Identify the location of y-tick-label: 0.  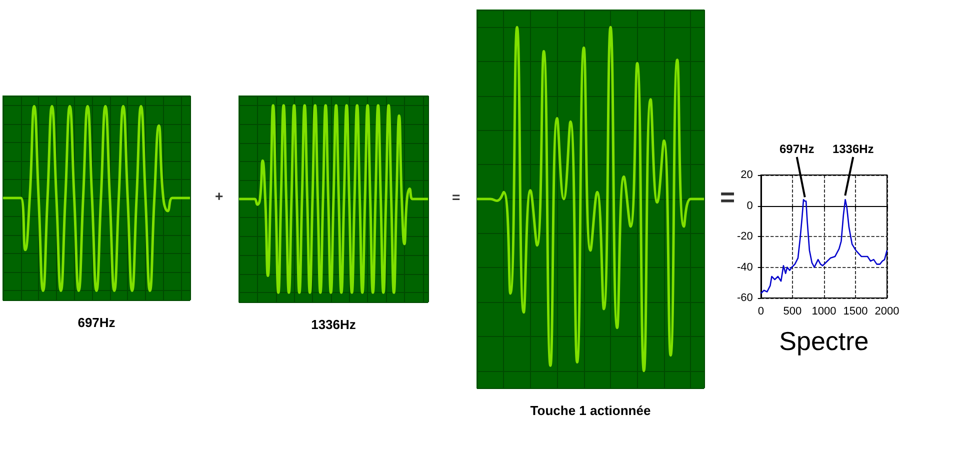
(749, 206).